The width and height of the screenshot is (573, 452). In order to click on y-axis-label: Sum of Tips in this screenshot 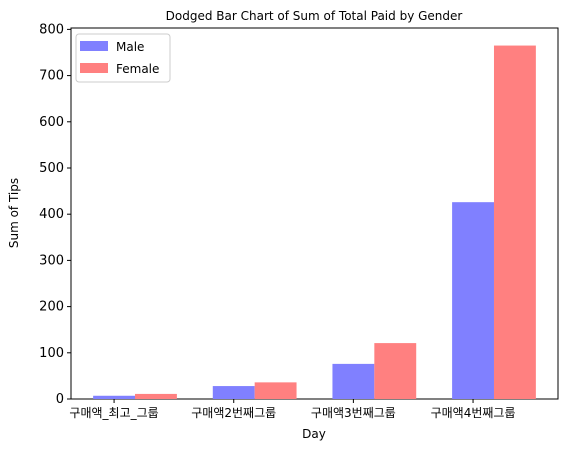, I will do `click(14, 213)`.